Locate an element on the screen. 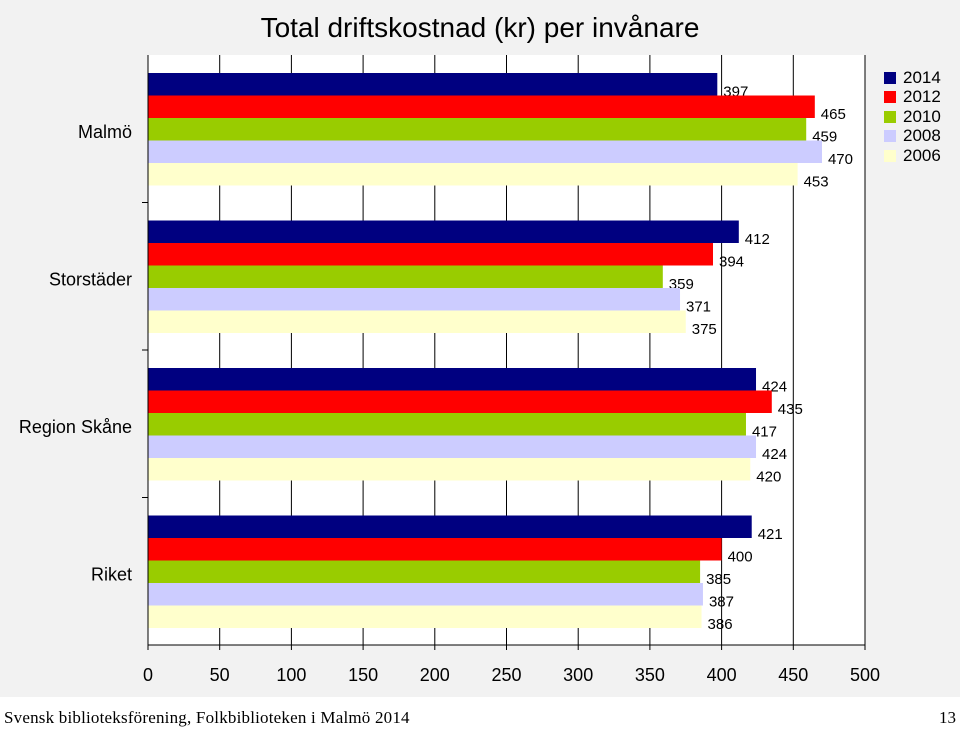  data-label: 387 is located at coordinates (721, 601).